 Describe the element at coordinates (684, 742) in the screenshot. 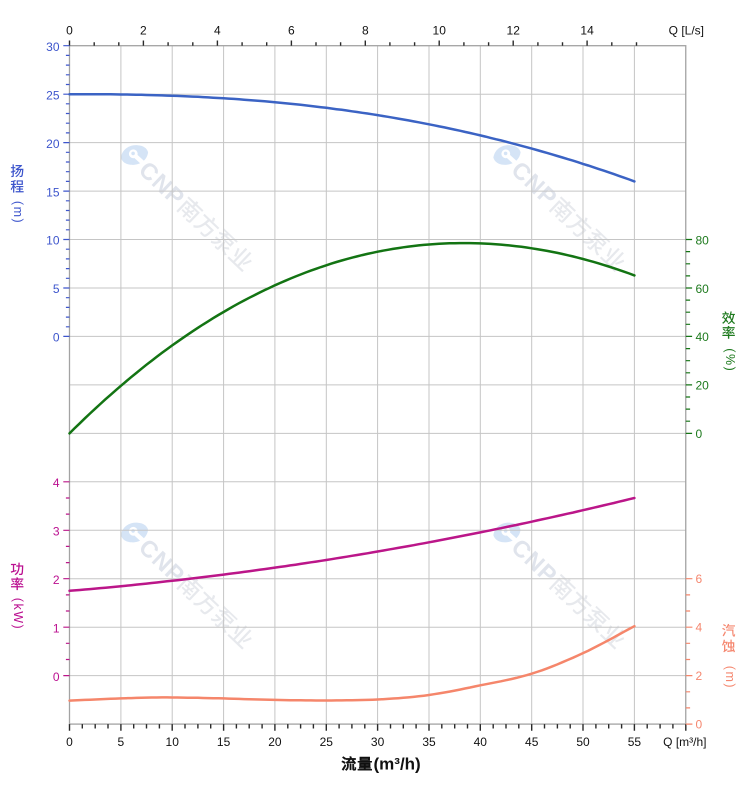

I see `svg-text: Q [m³/h]` at that location.